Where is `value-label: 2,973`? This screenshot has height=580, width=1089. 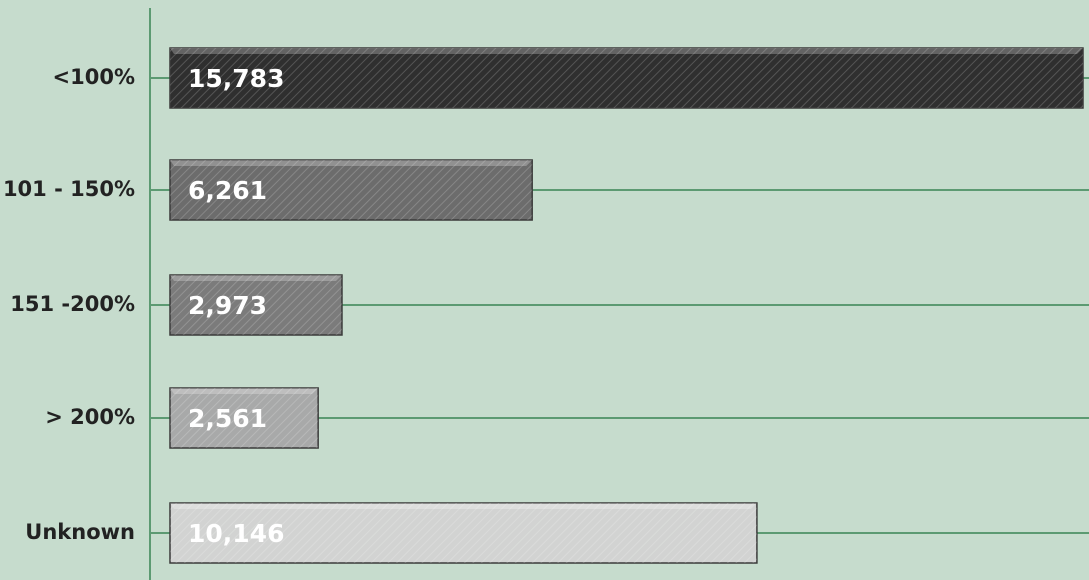 value-label: 2,973 is located at coordinates (227, 305).